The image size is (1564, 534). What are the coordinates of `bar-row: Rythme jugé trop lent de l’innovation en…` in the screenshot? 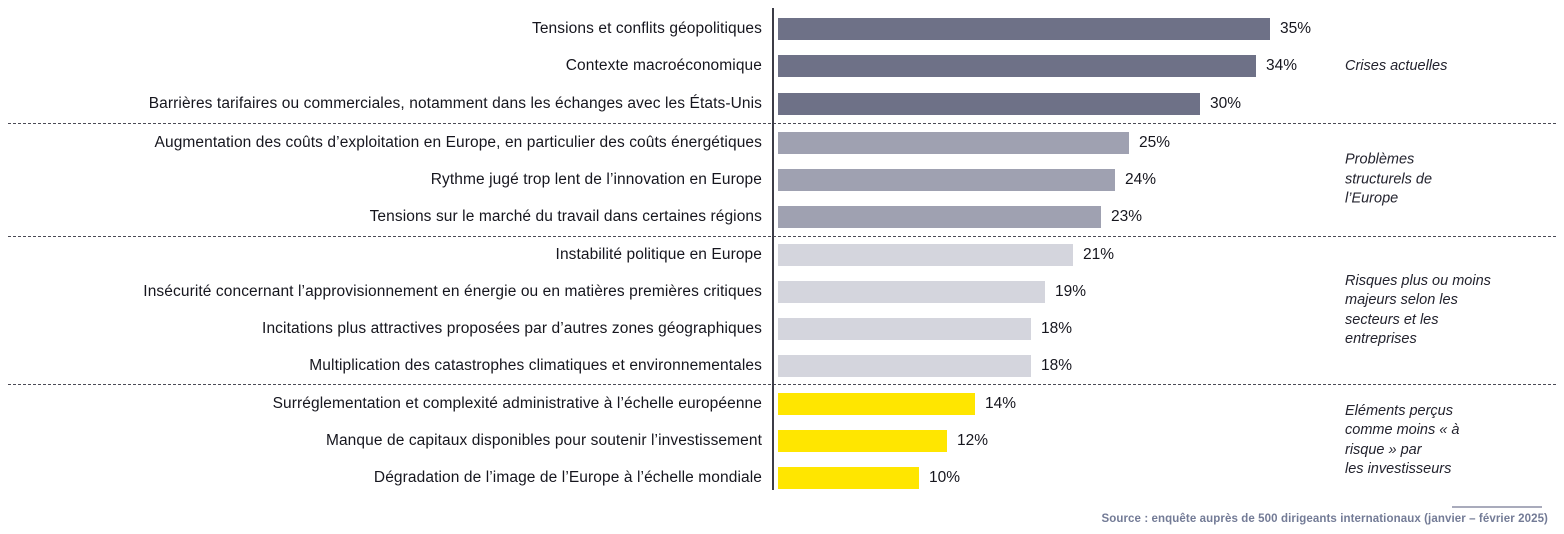 It's located at (782, 180).